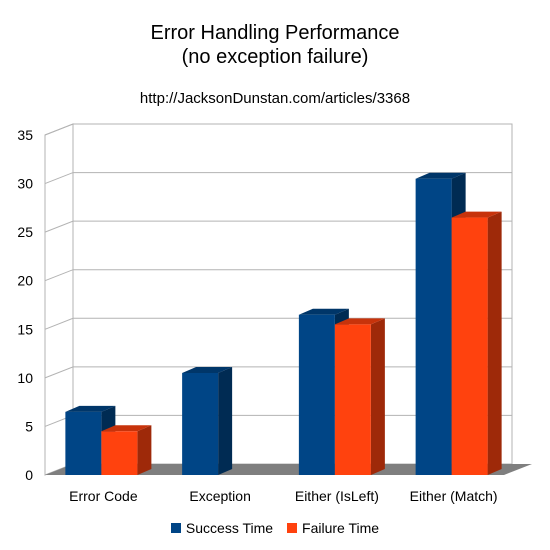  What do you see at coordinates (25, 135) in the screenshot?
I see `y-tick-label: 35` at bounding box center [25, 135].